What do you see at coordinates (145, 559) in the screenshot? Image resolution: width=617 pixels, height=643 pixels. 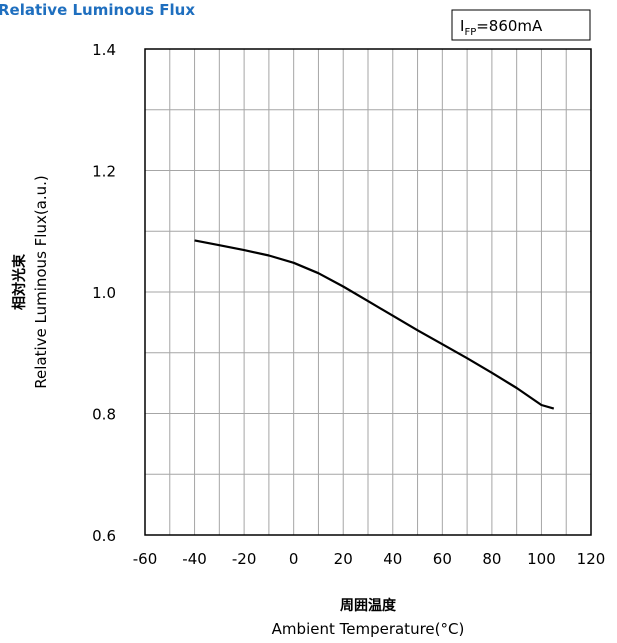 I see `x-tick-label: -60` at bounding box center [145, 559].